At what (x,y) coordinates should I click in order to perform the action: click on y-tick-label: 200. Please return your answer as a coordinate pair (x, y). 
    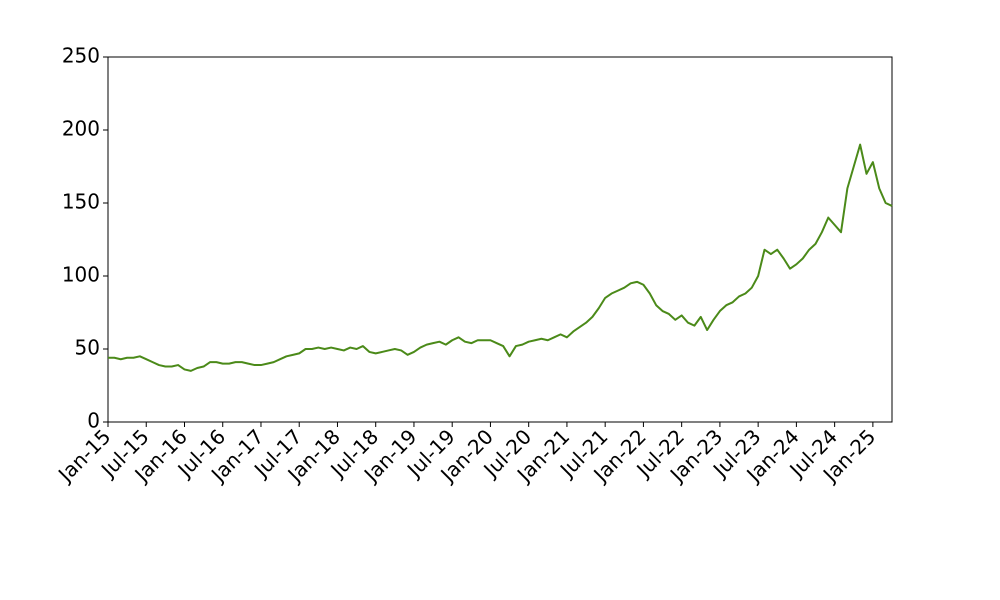
    Looking at the image, I should click on (81, 129).